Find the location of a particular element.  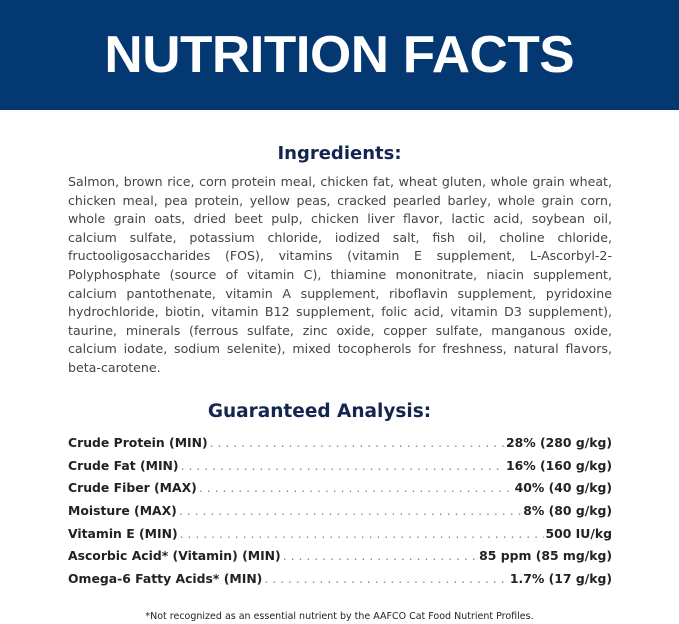

analysis-row: Crude Fiber (MAX) 40% (40 g/kg) is located at coordinates (340, 491).